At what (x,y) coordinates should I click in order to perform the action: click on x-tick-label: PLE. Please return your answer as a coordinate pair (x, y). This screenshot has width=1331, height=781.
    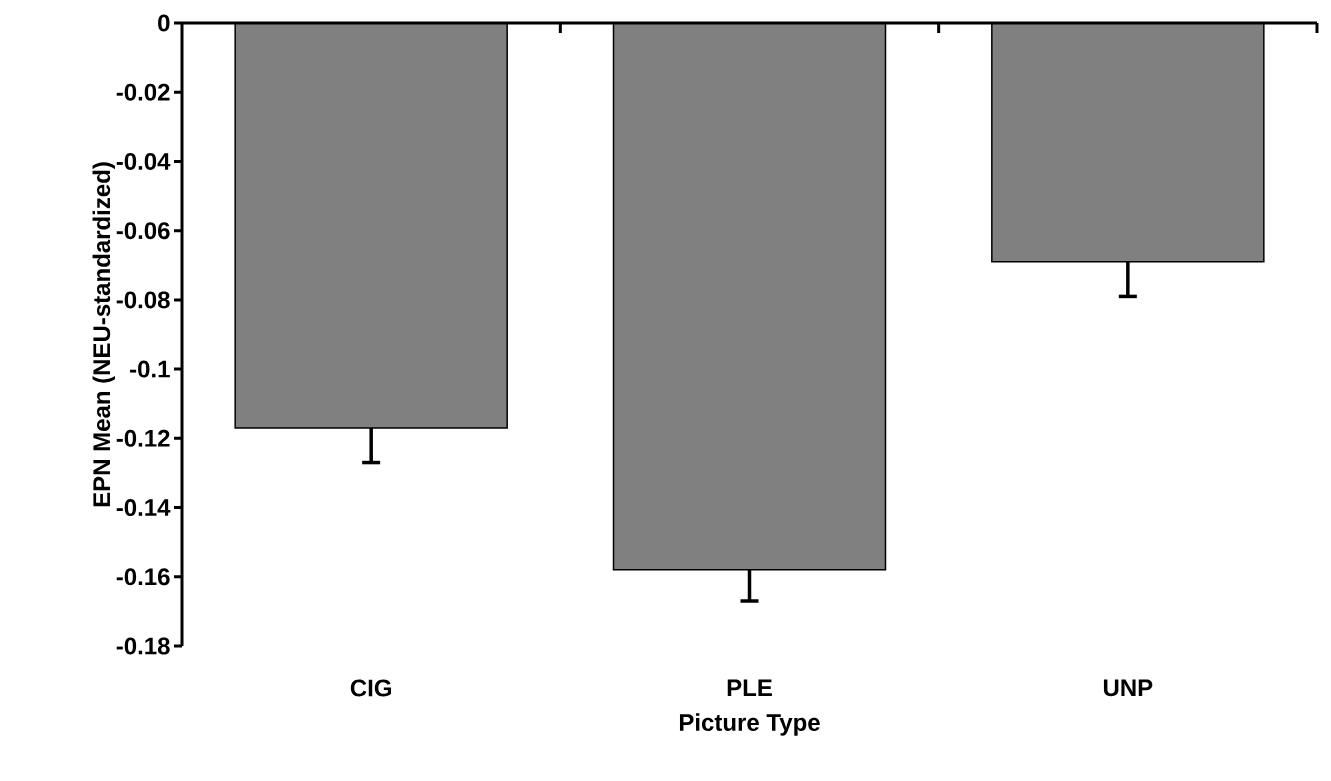
    Looking at the image, I should click on (749, 688).